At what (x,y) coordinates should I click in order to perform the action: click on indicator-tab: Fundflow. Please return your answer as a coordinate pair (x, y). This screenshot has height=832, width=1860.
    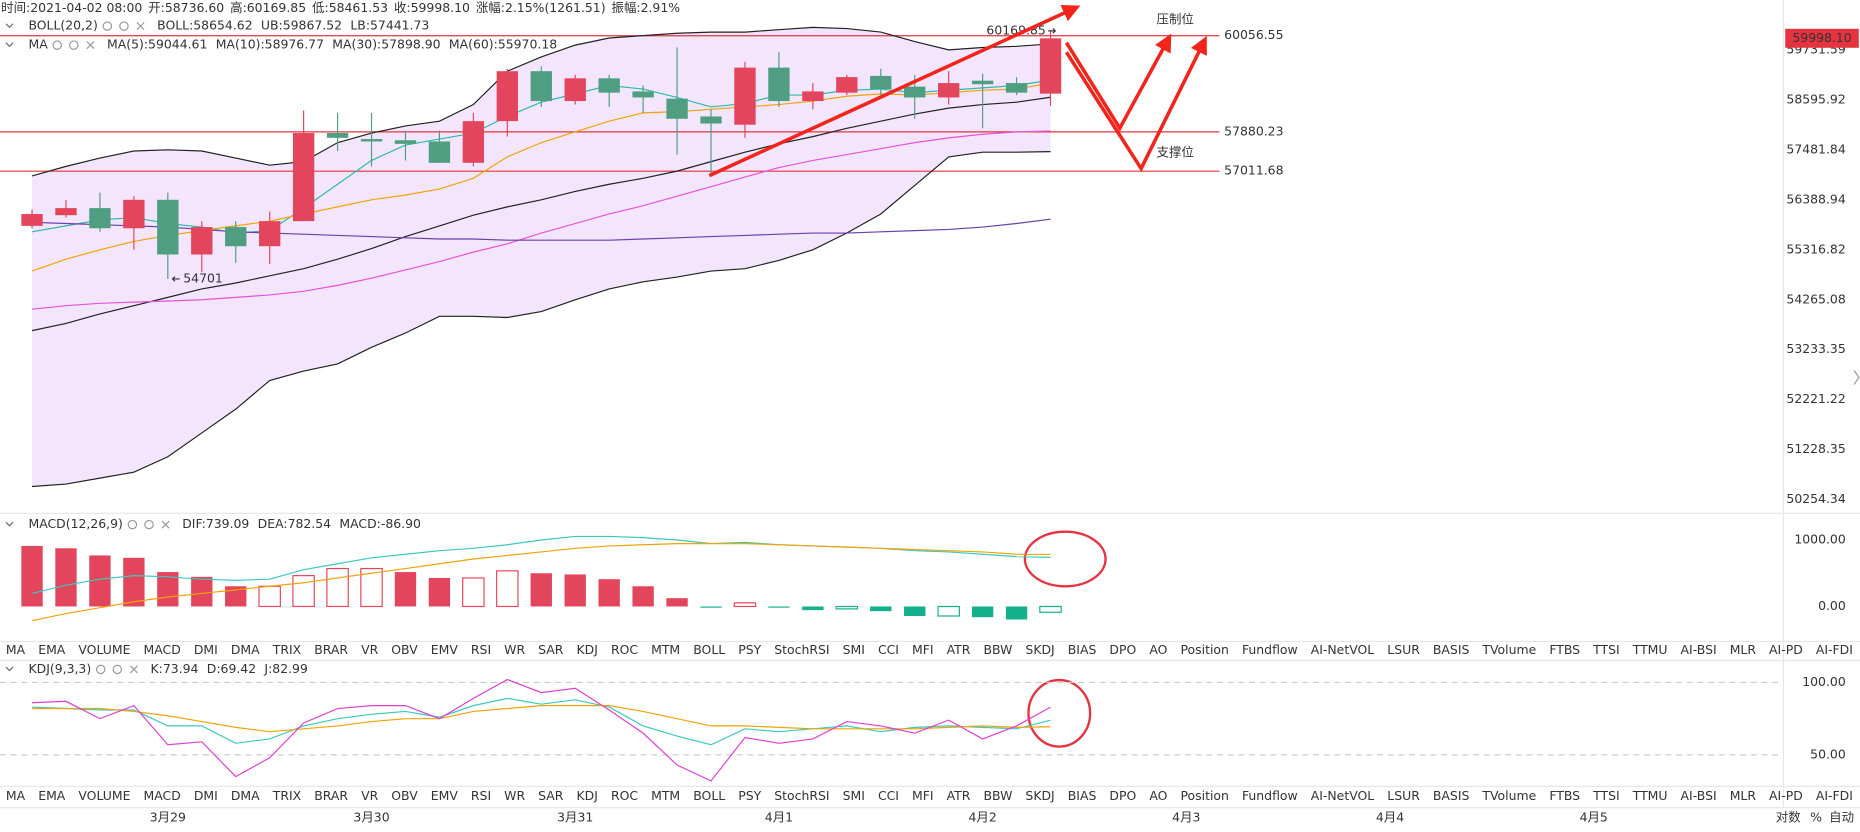
    Looking at the image, I should click on (1270, 795).